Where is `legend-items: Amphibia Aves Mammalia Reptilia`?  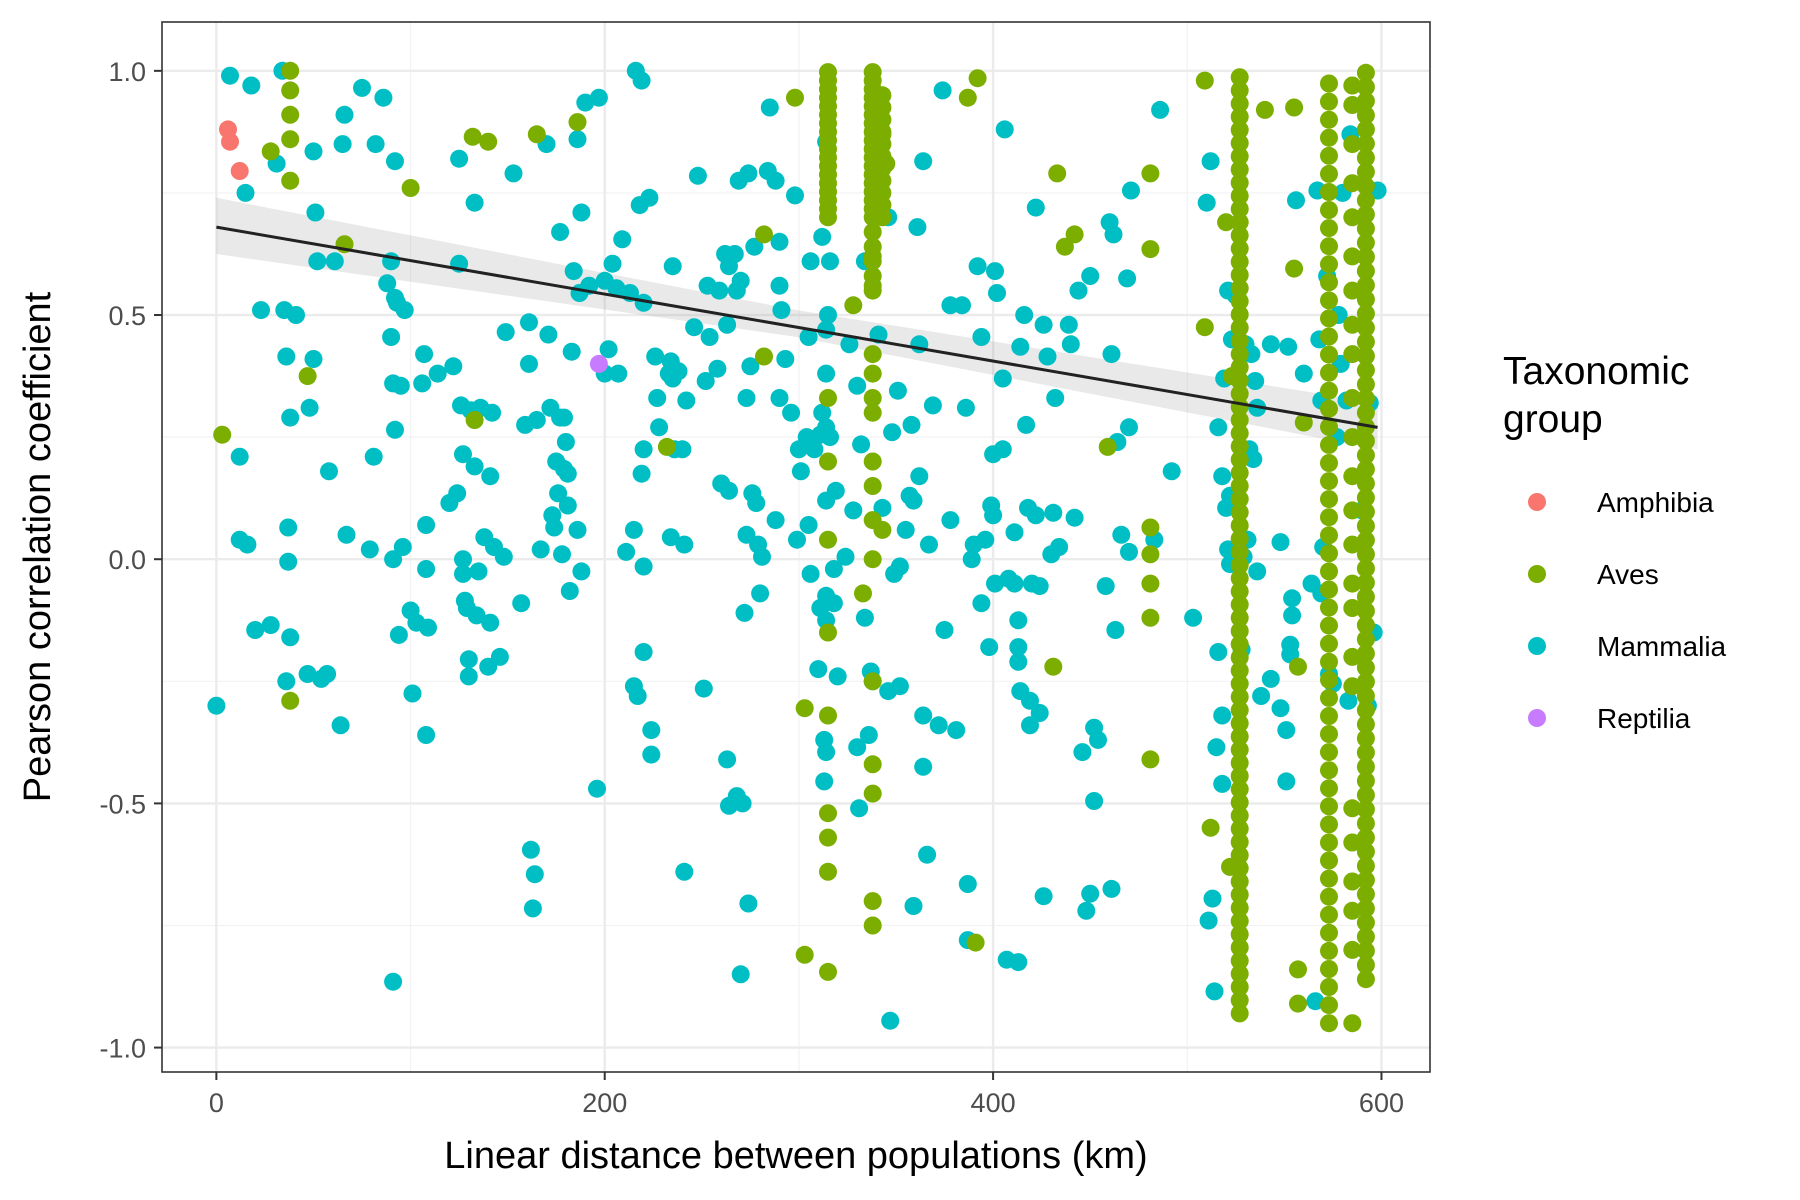 legend-items: Amphibia Aves Mammalia Reptilia is located at coordinates (1627, 610).